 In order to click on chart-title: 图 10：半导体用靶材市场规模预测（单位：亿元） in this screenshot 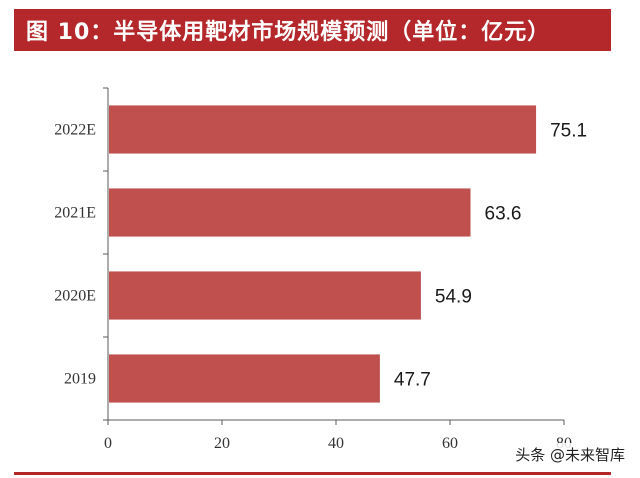, I will do `click(288, 32)`.